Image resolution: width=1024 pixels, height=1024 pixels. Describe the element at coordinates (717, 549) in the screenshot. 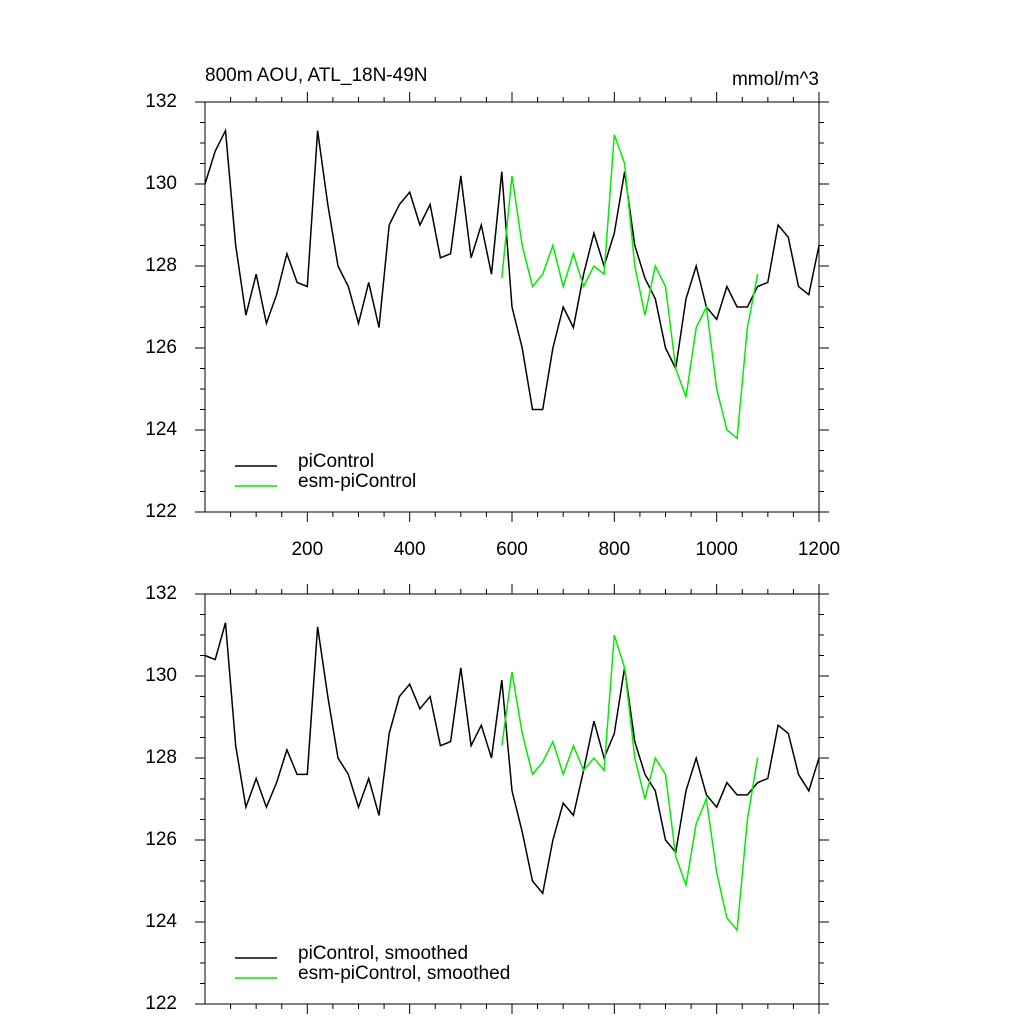

I see `x-tick-label: 1000` at that location.